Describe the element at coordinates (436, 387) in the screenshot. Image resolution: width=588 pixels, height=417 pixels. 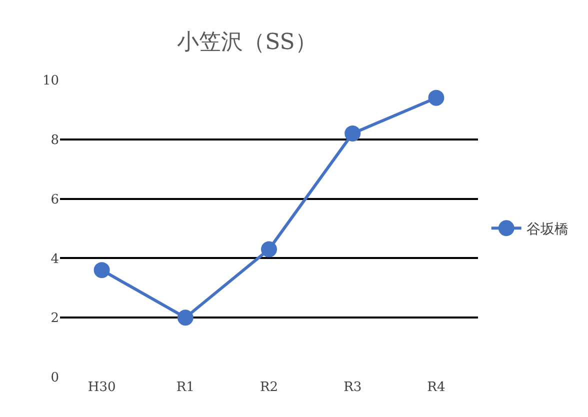
I see `x-tick-label: R4` at that location.